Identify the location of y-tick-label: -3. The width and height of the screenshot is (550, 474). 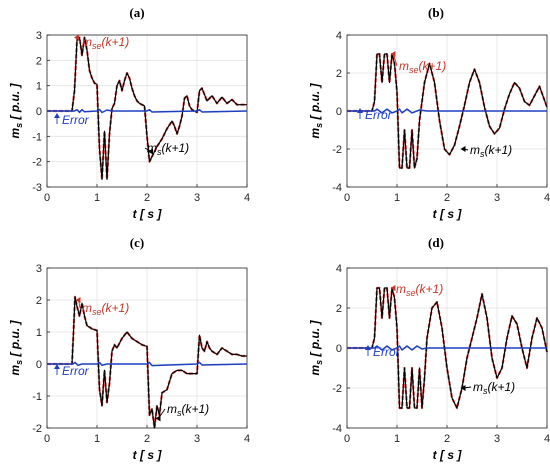
(37, 188).